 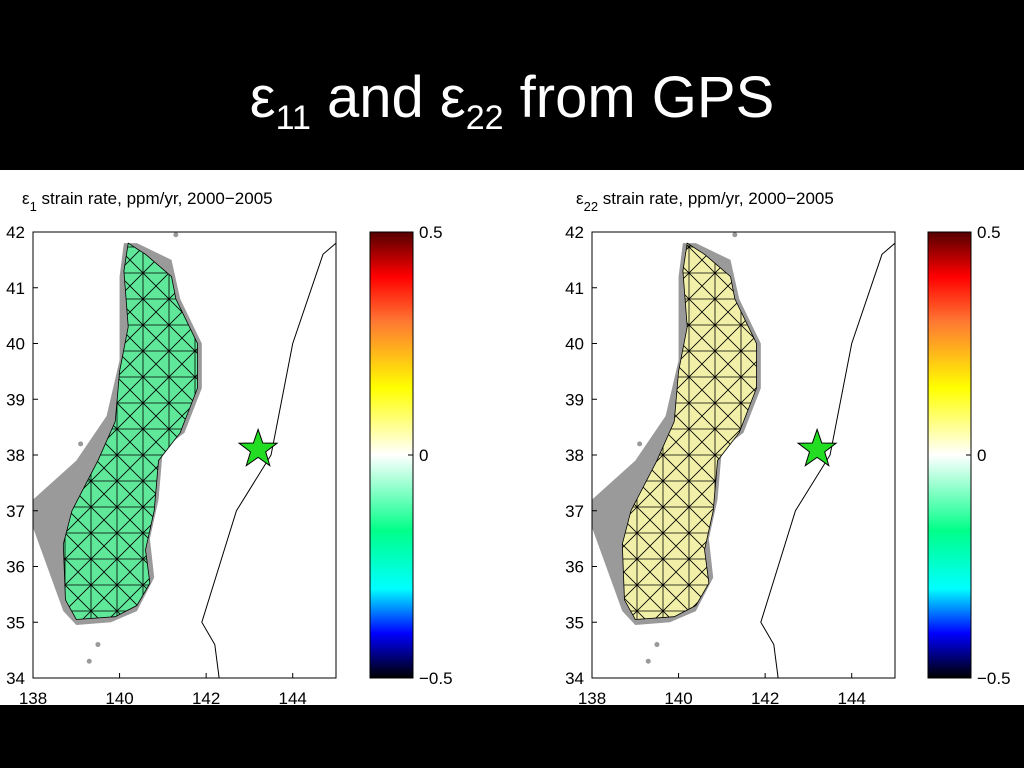 I want to click on title-subscript-1: 11, so click(x=293, y=118).